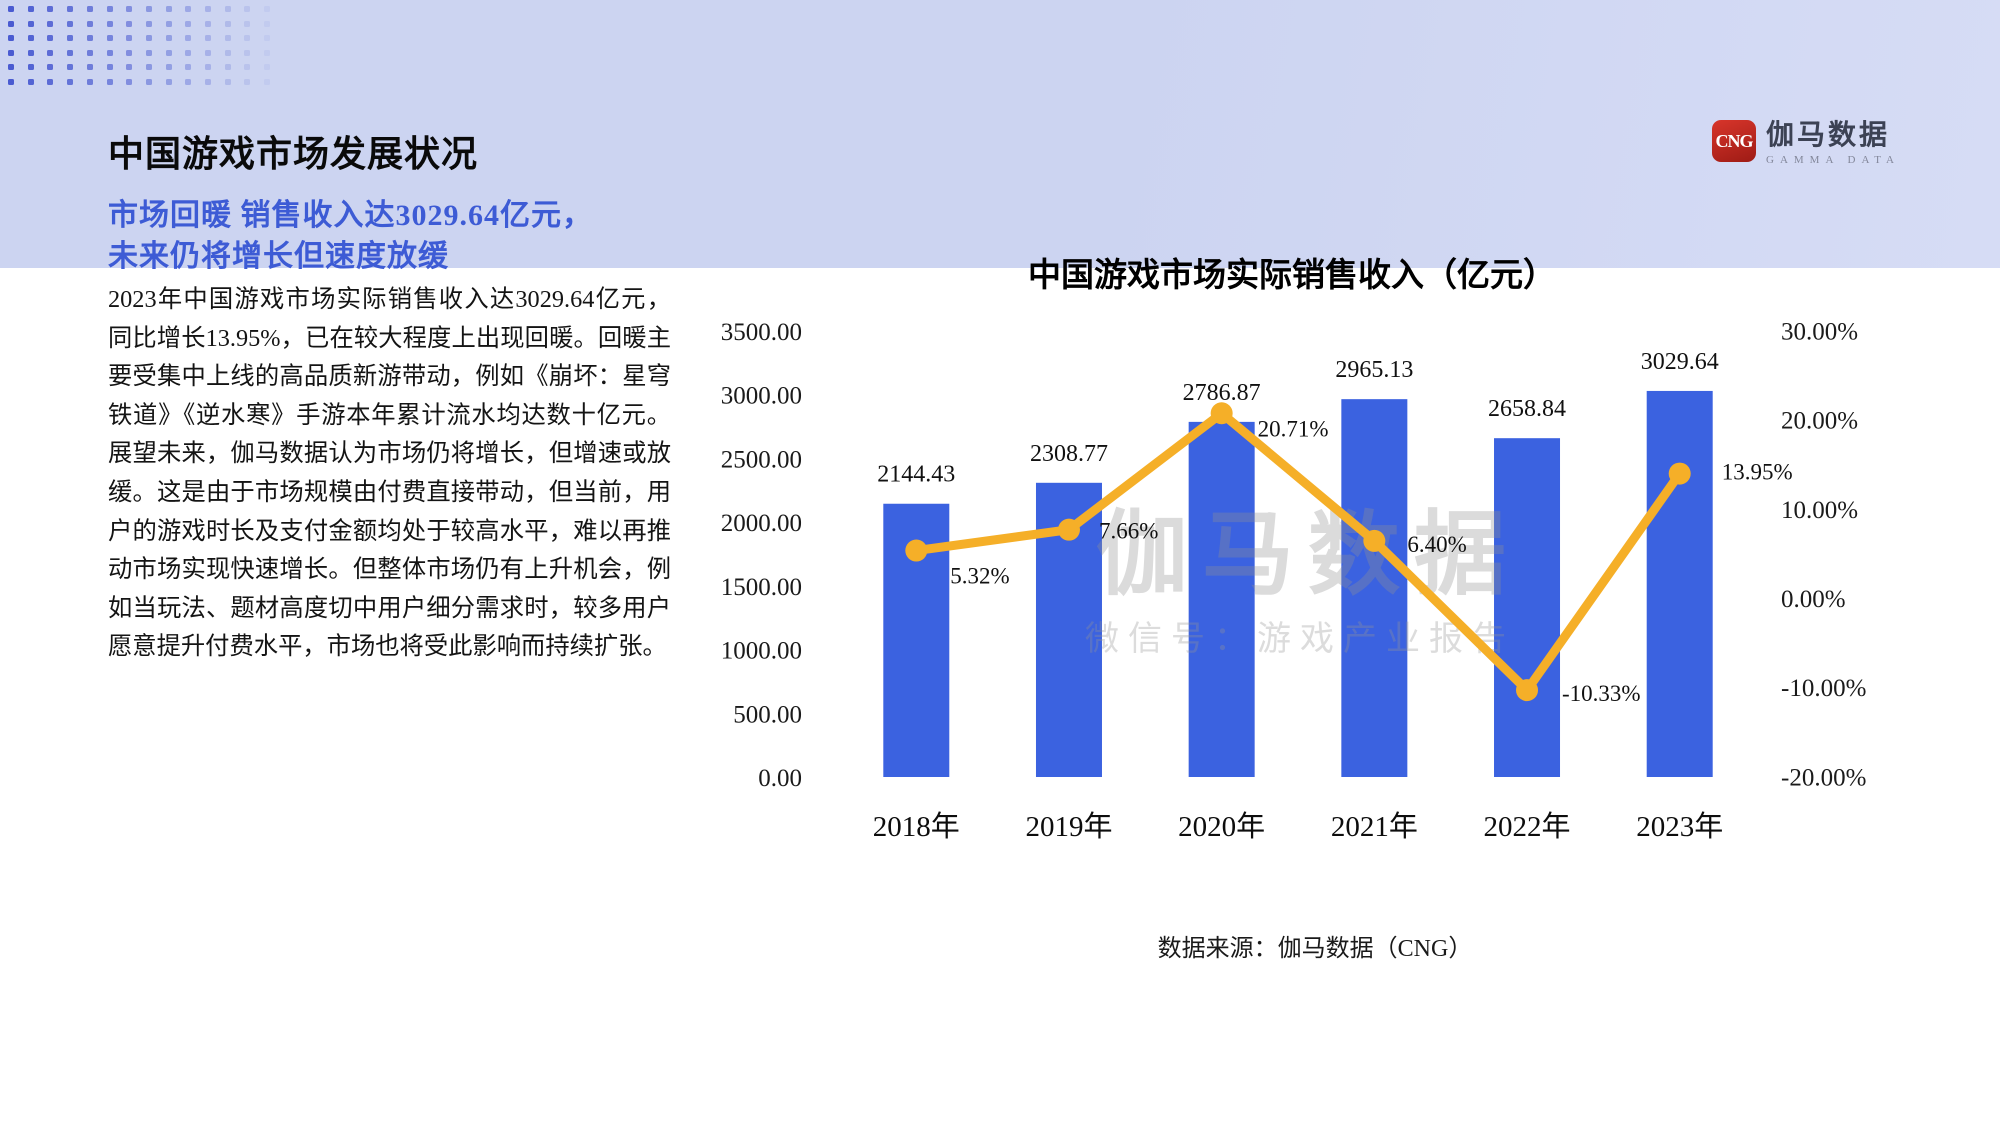 Image resolution: width=2000 pixels, height=1125 pixels. What do you see at coordinates (1819, 331) in the screenshot?
I see `right-axis-tick: 30.00%` at bounding box center [1819, 331].